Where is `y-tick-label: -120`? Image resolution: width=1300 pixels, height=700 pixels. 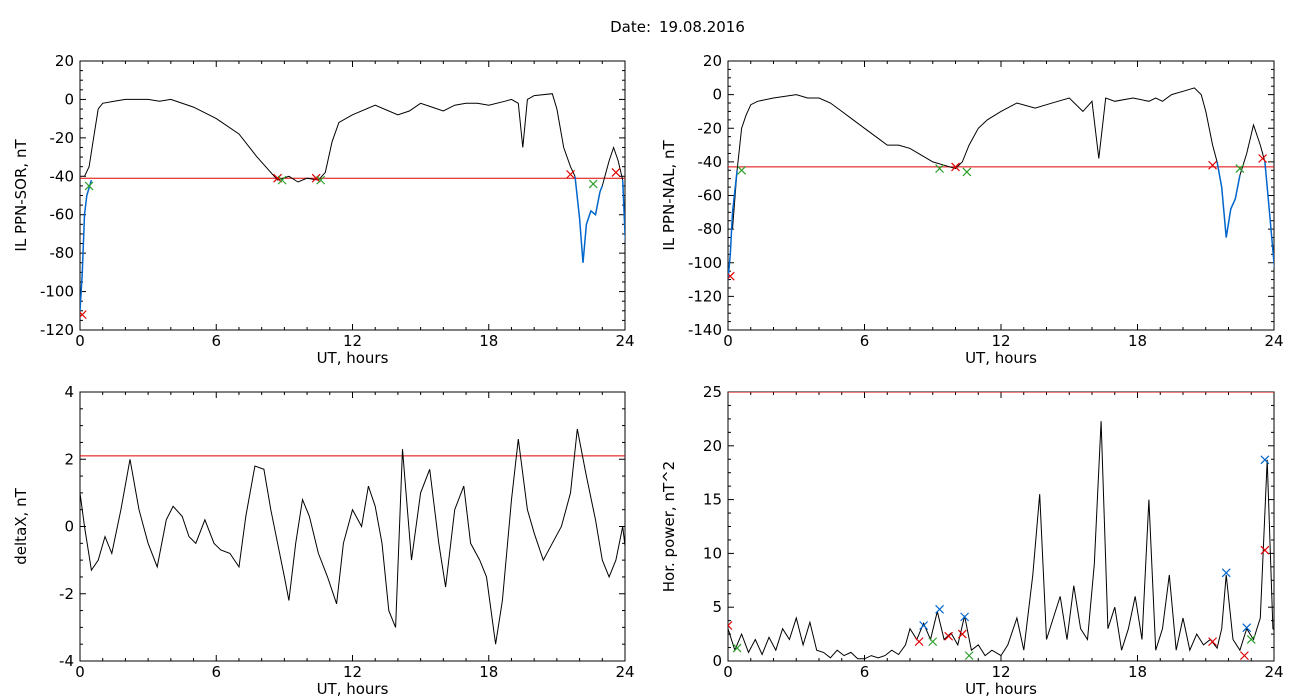
y-tick-label: -120 is located at coordinates (705, 296).